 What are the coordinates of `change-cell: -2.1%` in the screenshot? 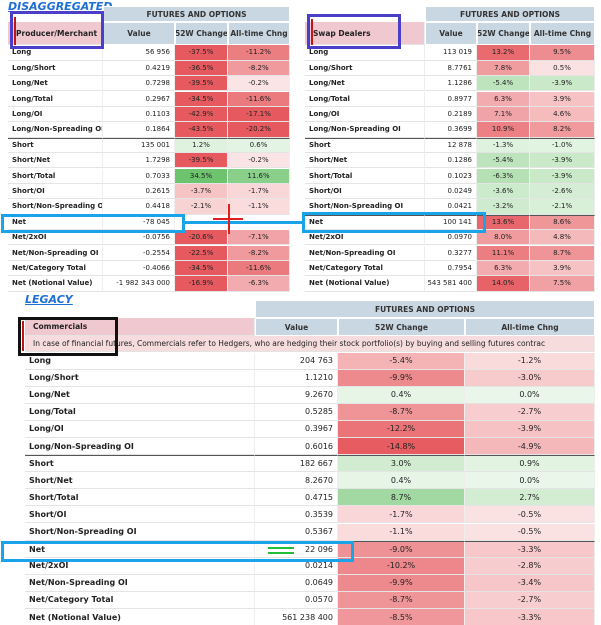 It's located at (562, 207).